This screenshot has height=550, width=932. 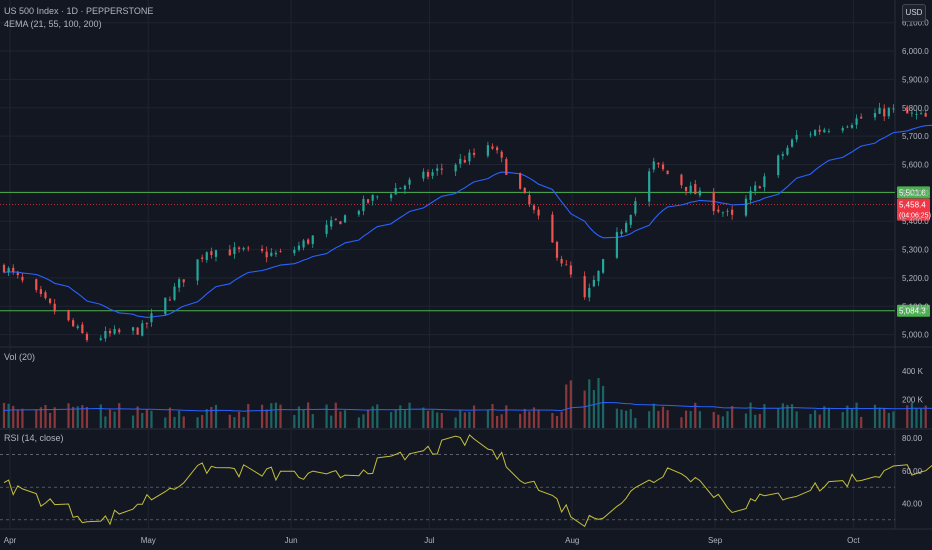 I want to click on time-tick-label: Aug, so click(x=572, y=540).